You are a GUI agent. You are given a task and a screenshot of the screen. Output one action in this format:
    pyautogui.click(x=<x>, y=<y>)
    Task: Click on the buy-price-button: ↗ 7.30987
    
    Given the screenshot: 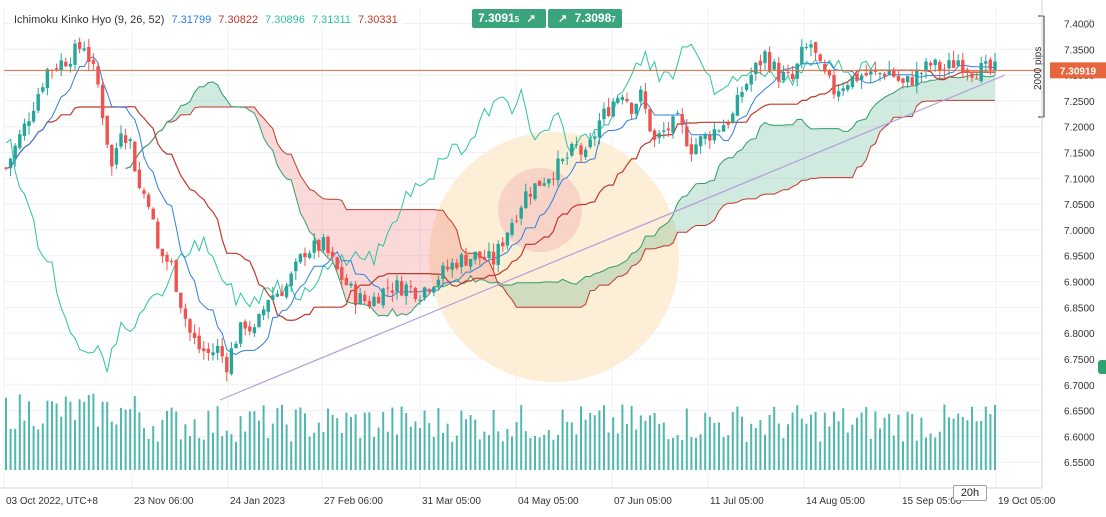 What is the action you would take?
    pyautogui.click(x=585, y=18)
    